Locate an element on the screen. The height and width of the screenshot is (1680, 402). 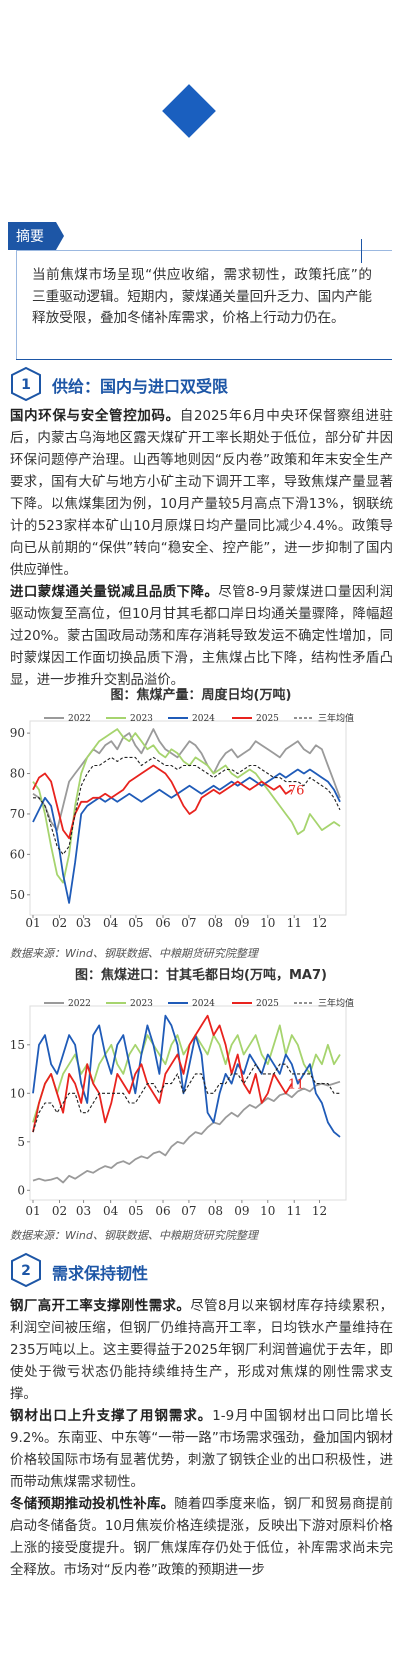
y-tick-label: 0 is located at coordinates (21, 1190).